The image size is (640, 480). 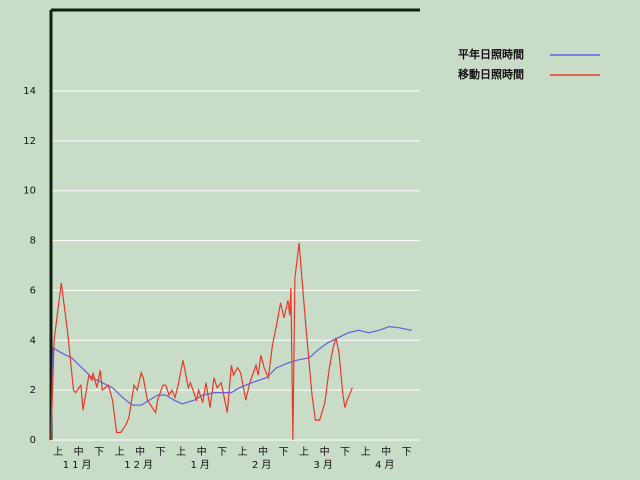 I want to click on y-tick-label: 10, so click(x=29, y=191).